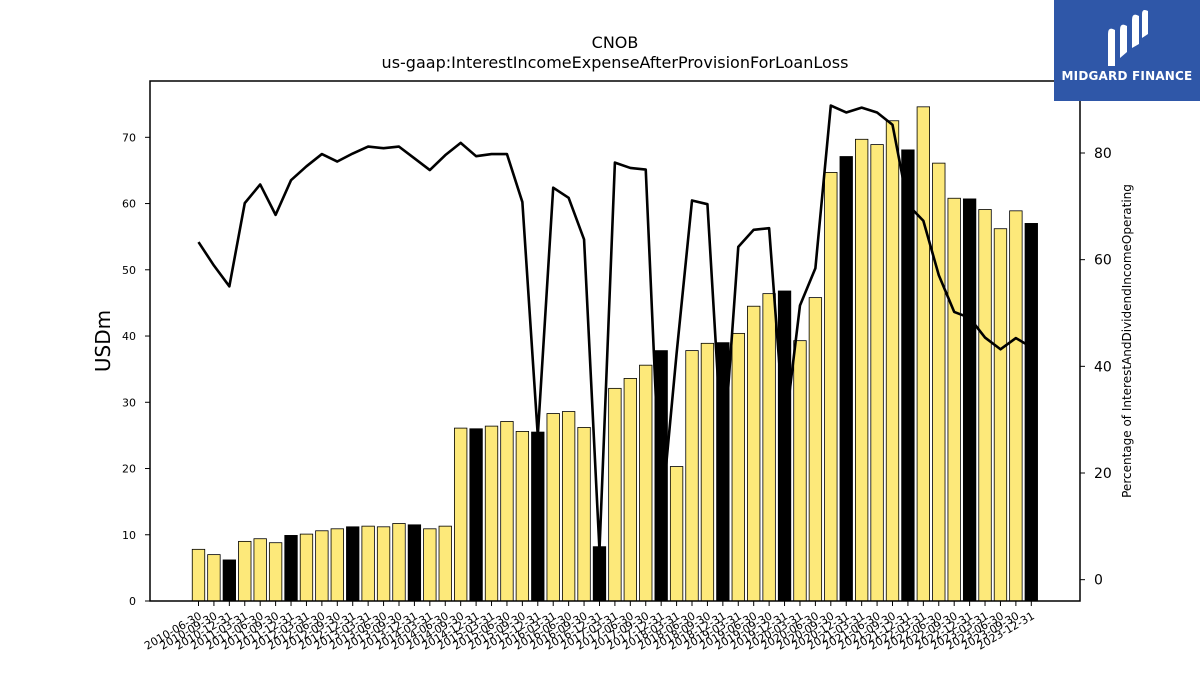  Describe the element at coordinates (132, 601) in the screenshot. I see `y-tick-label: 0` at that location.